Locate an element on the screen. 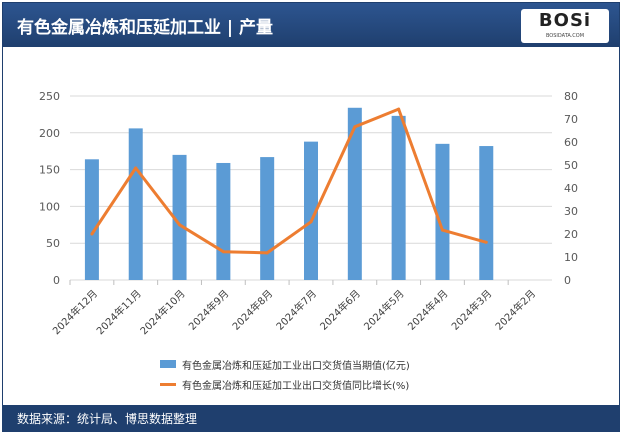 This screenshot has width=622, height=434. x-tick-label: 2024年2月 is located at coordinates (515, 310).